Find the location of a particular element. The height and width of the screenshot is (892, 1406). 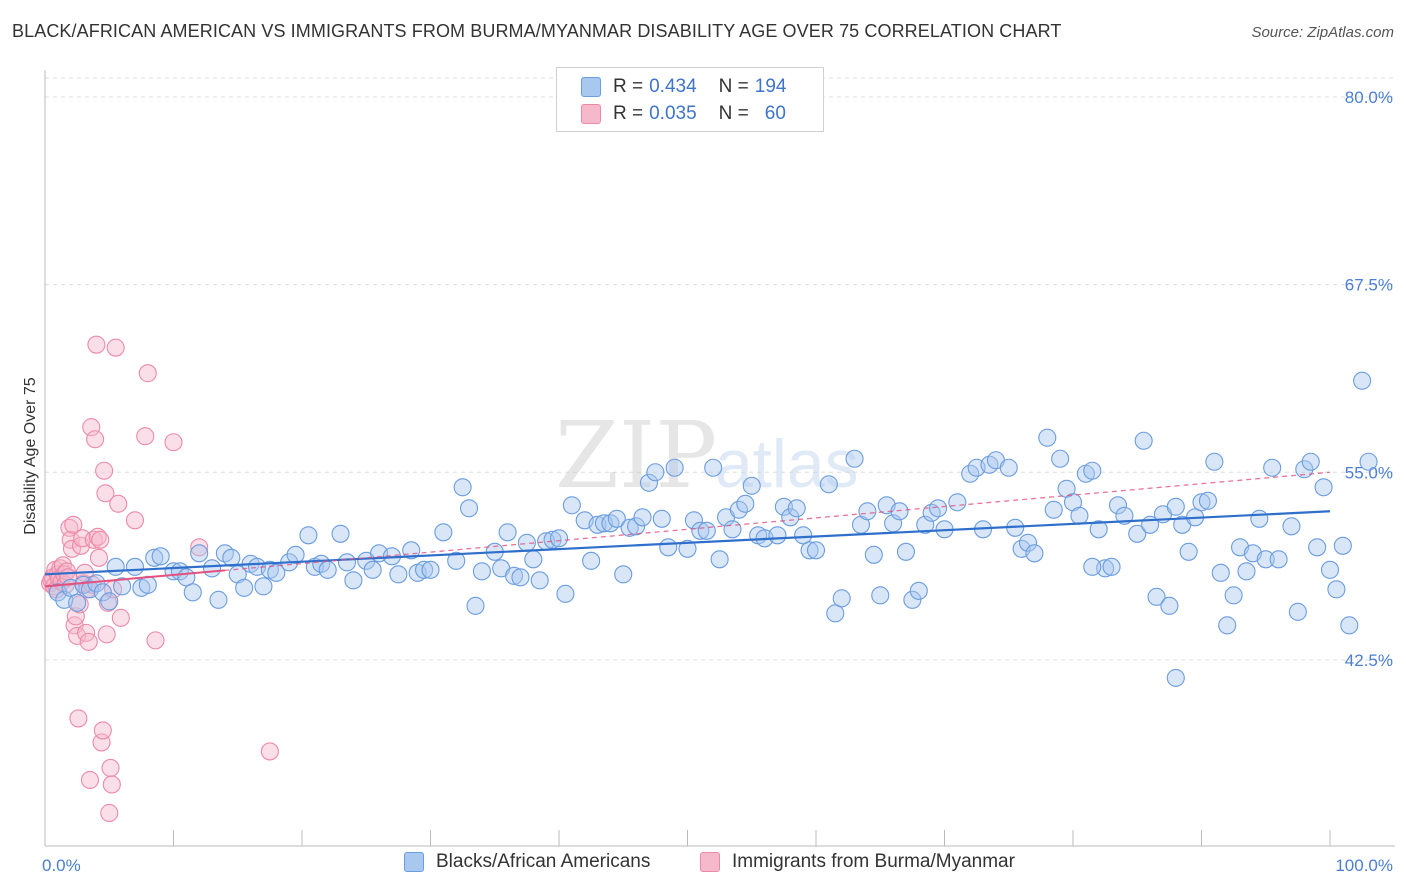

source-label: Source: ZipAtlas.com is located at coordinates (1322, 32).